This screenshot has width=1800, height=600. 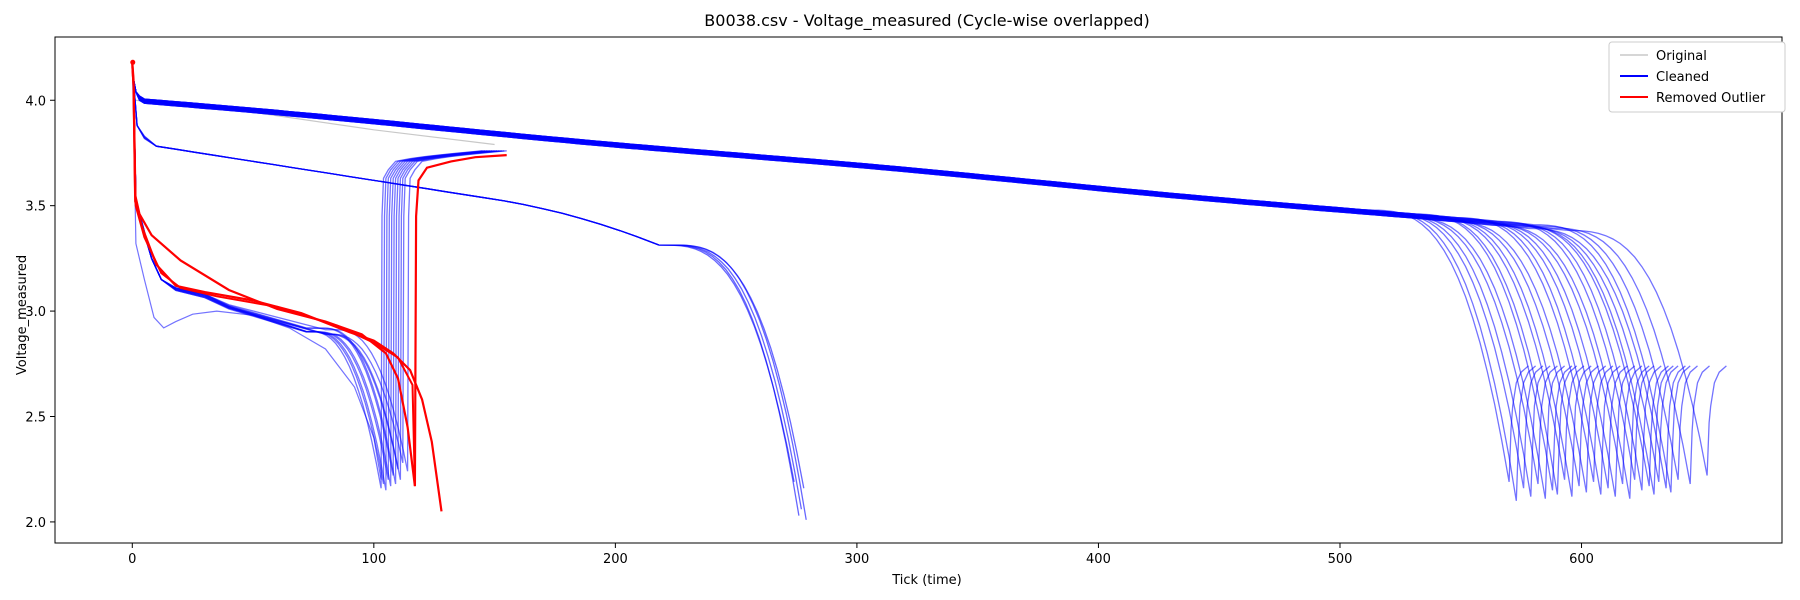 What do you see at coordinates (615, 559) in the screenshot?
I see `x-tick-label: 200` at bounding box center [615, 559].